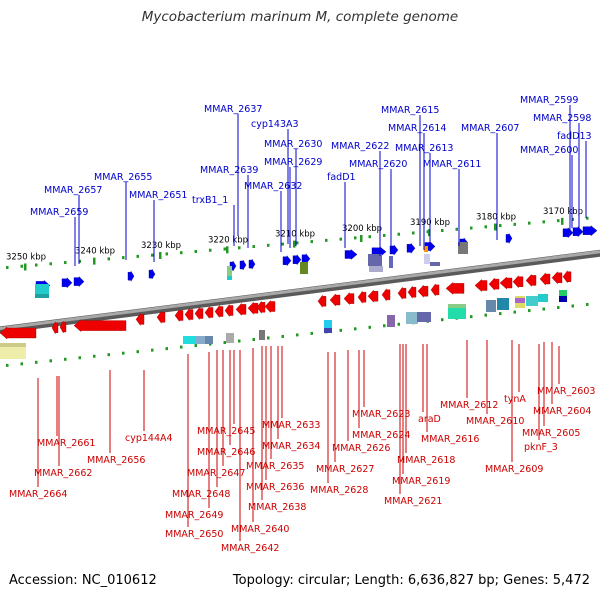 This screenshot has height=600, width=600. What do you see at coordinates (194, 534) in the screenshot?
I see `reverse-gene-label: MMAR_2650` at bounding box center [194, 534].